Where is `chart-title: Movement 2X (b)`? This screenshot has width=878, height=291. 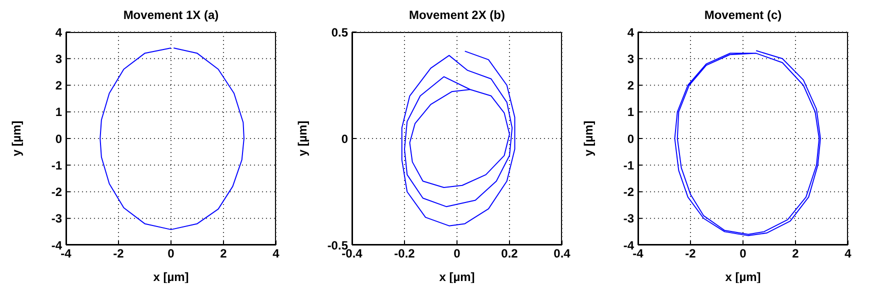
chart-title: Movement 2X (b) is located at coordinates (457, 16).